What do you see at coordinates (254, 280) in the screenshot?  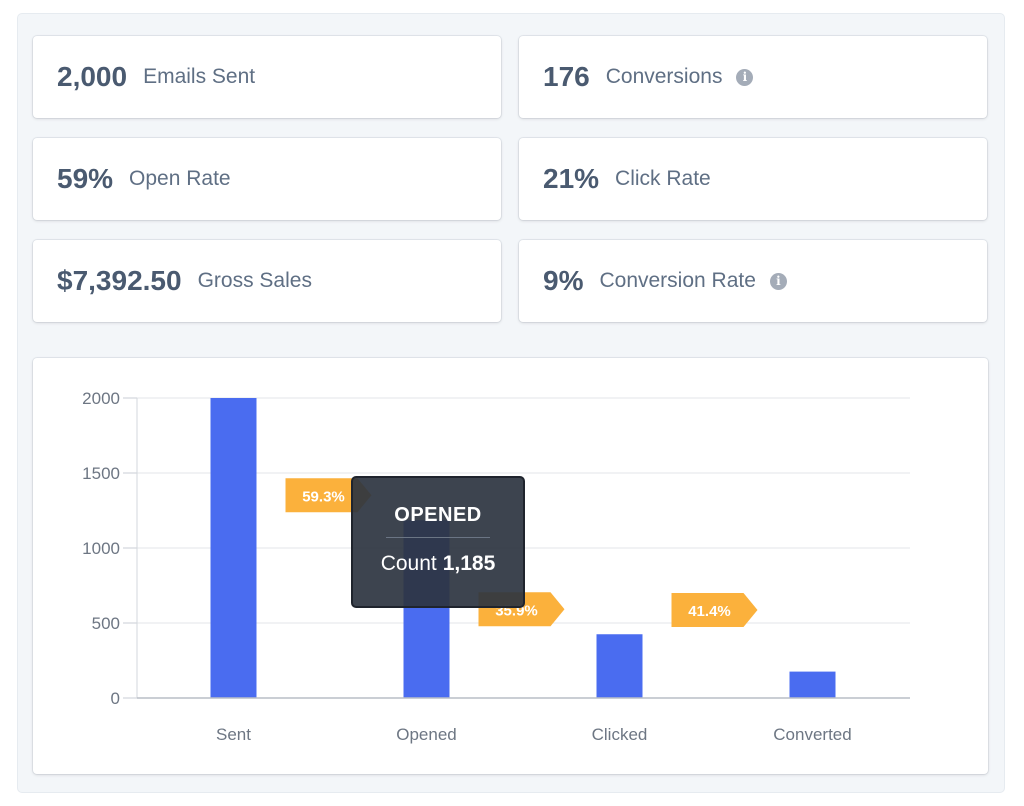 I see `stat-label: Gross Sales` at bounding box center [254, 280].